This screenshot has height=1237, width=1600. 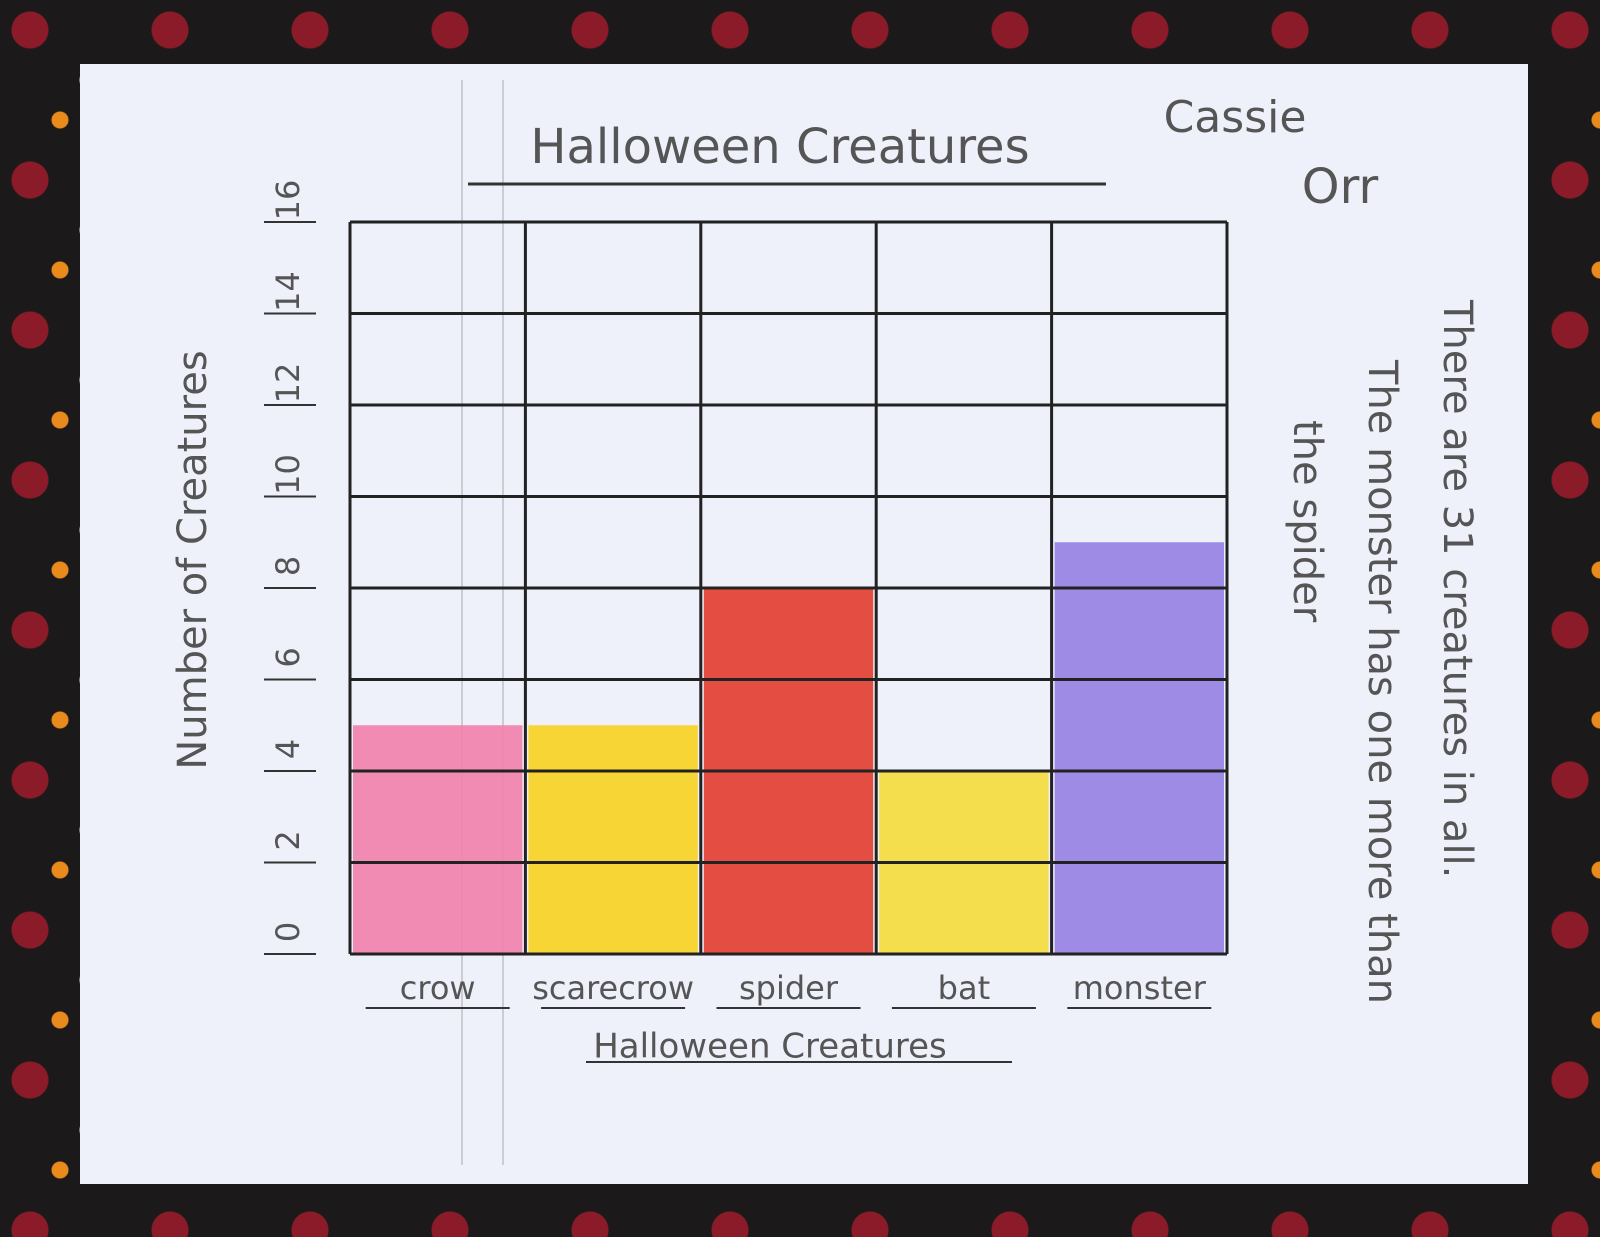 What do you see at coordinates (1140, 988) in the screenshot?
I see `x-tick-label: monster` at bounding box center [1140, 988].